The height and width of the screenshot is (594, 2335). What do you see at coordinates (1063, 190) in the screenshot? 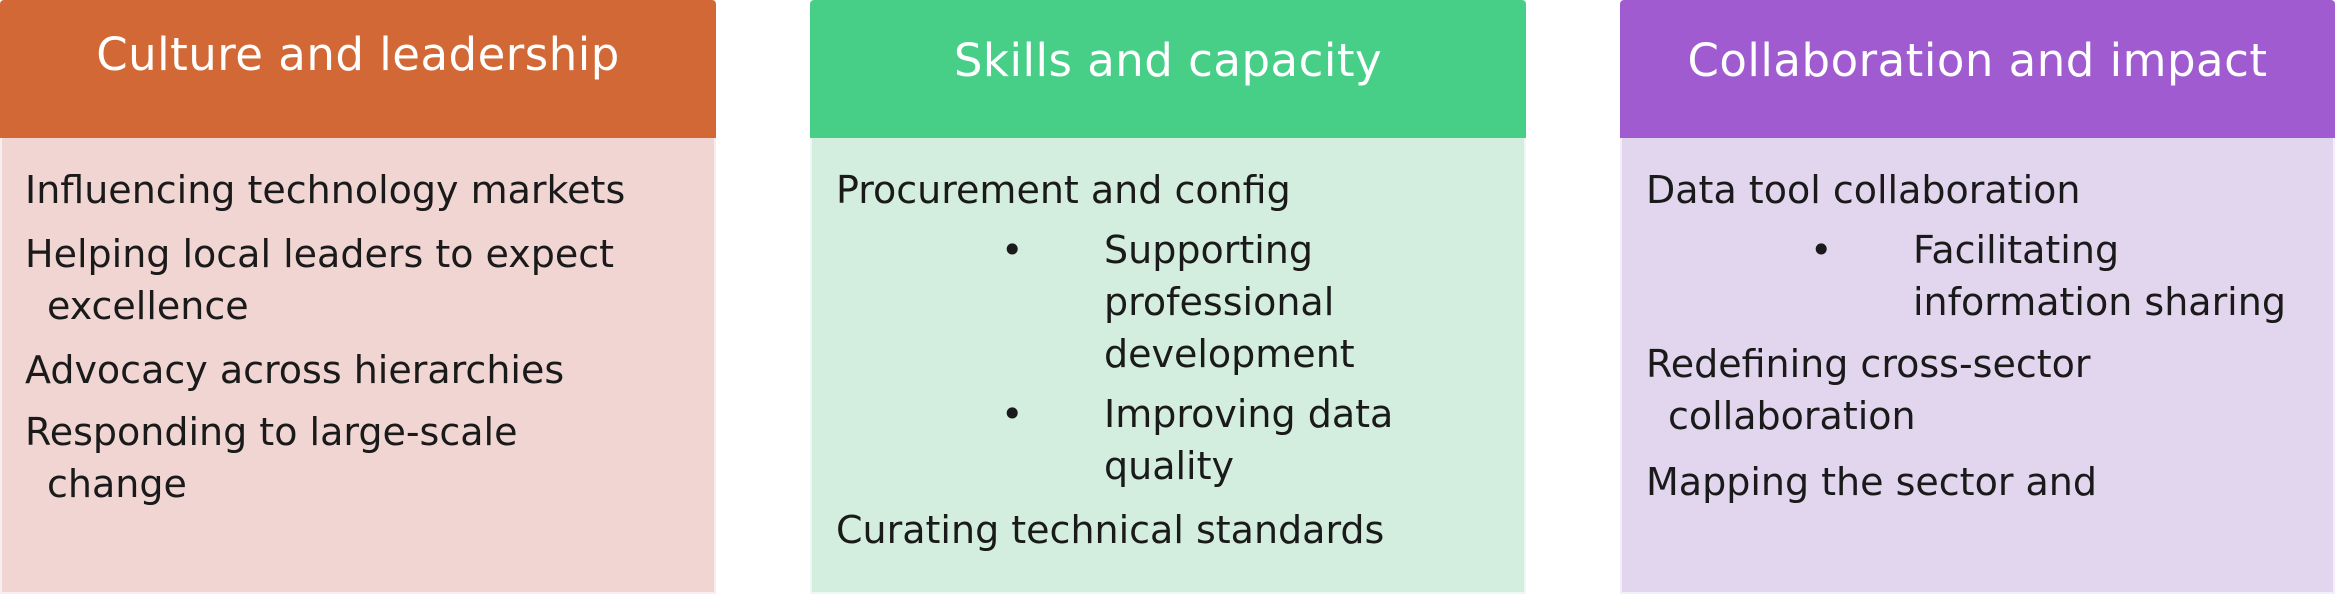
I see `skills-item-procurement: Procurement and config` at bounding box center [1063, 190].